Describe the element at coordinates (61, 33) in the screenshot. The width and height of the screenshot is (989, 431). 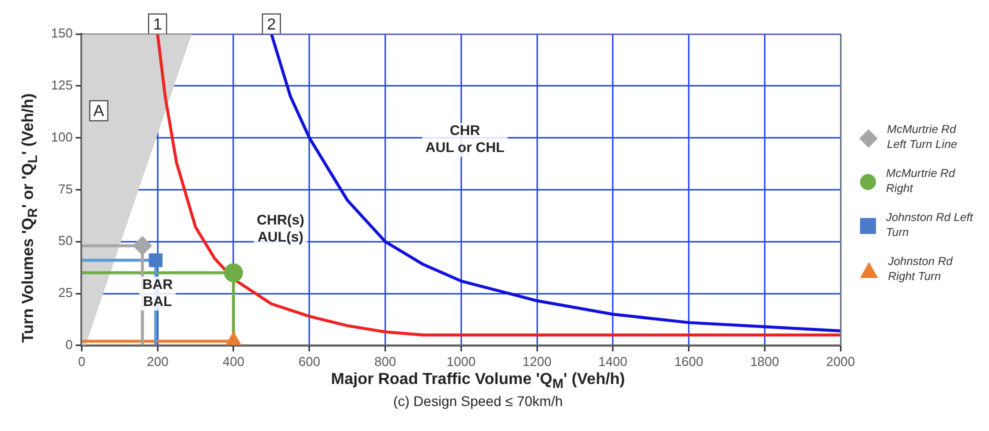
I see `y-tick-label: 150` at that location.